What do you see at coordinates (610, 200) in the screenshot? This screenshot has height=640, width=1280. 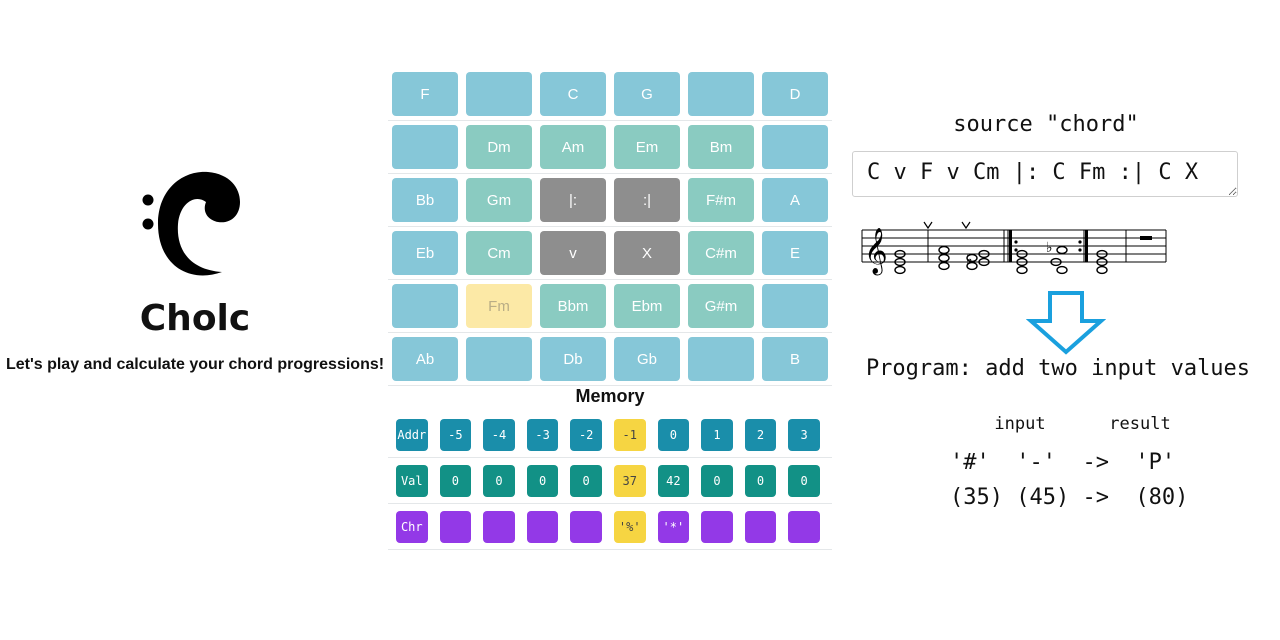 I see `chord-row: Bb Gm |::| F#m A` at bounding box center [610, 200].